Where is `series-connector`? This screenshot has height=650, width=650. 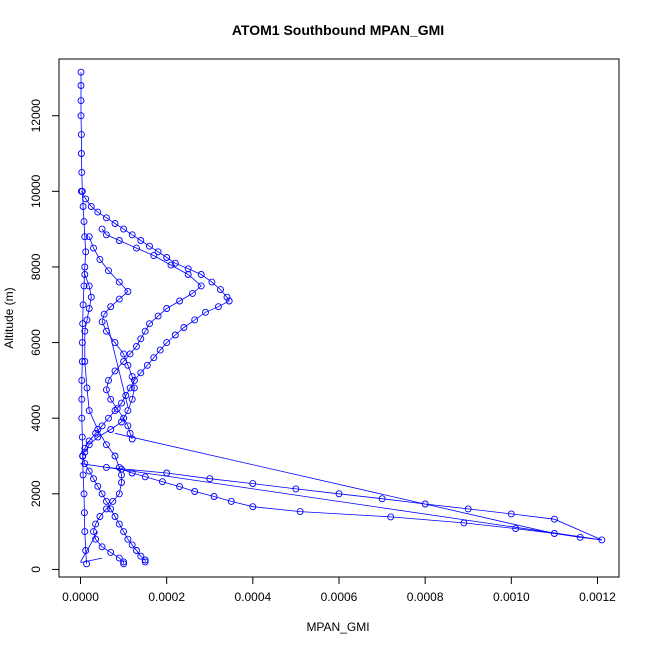
series-connector is located at coordinates (341, 502).